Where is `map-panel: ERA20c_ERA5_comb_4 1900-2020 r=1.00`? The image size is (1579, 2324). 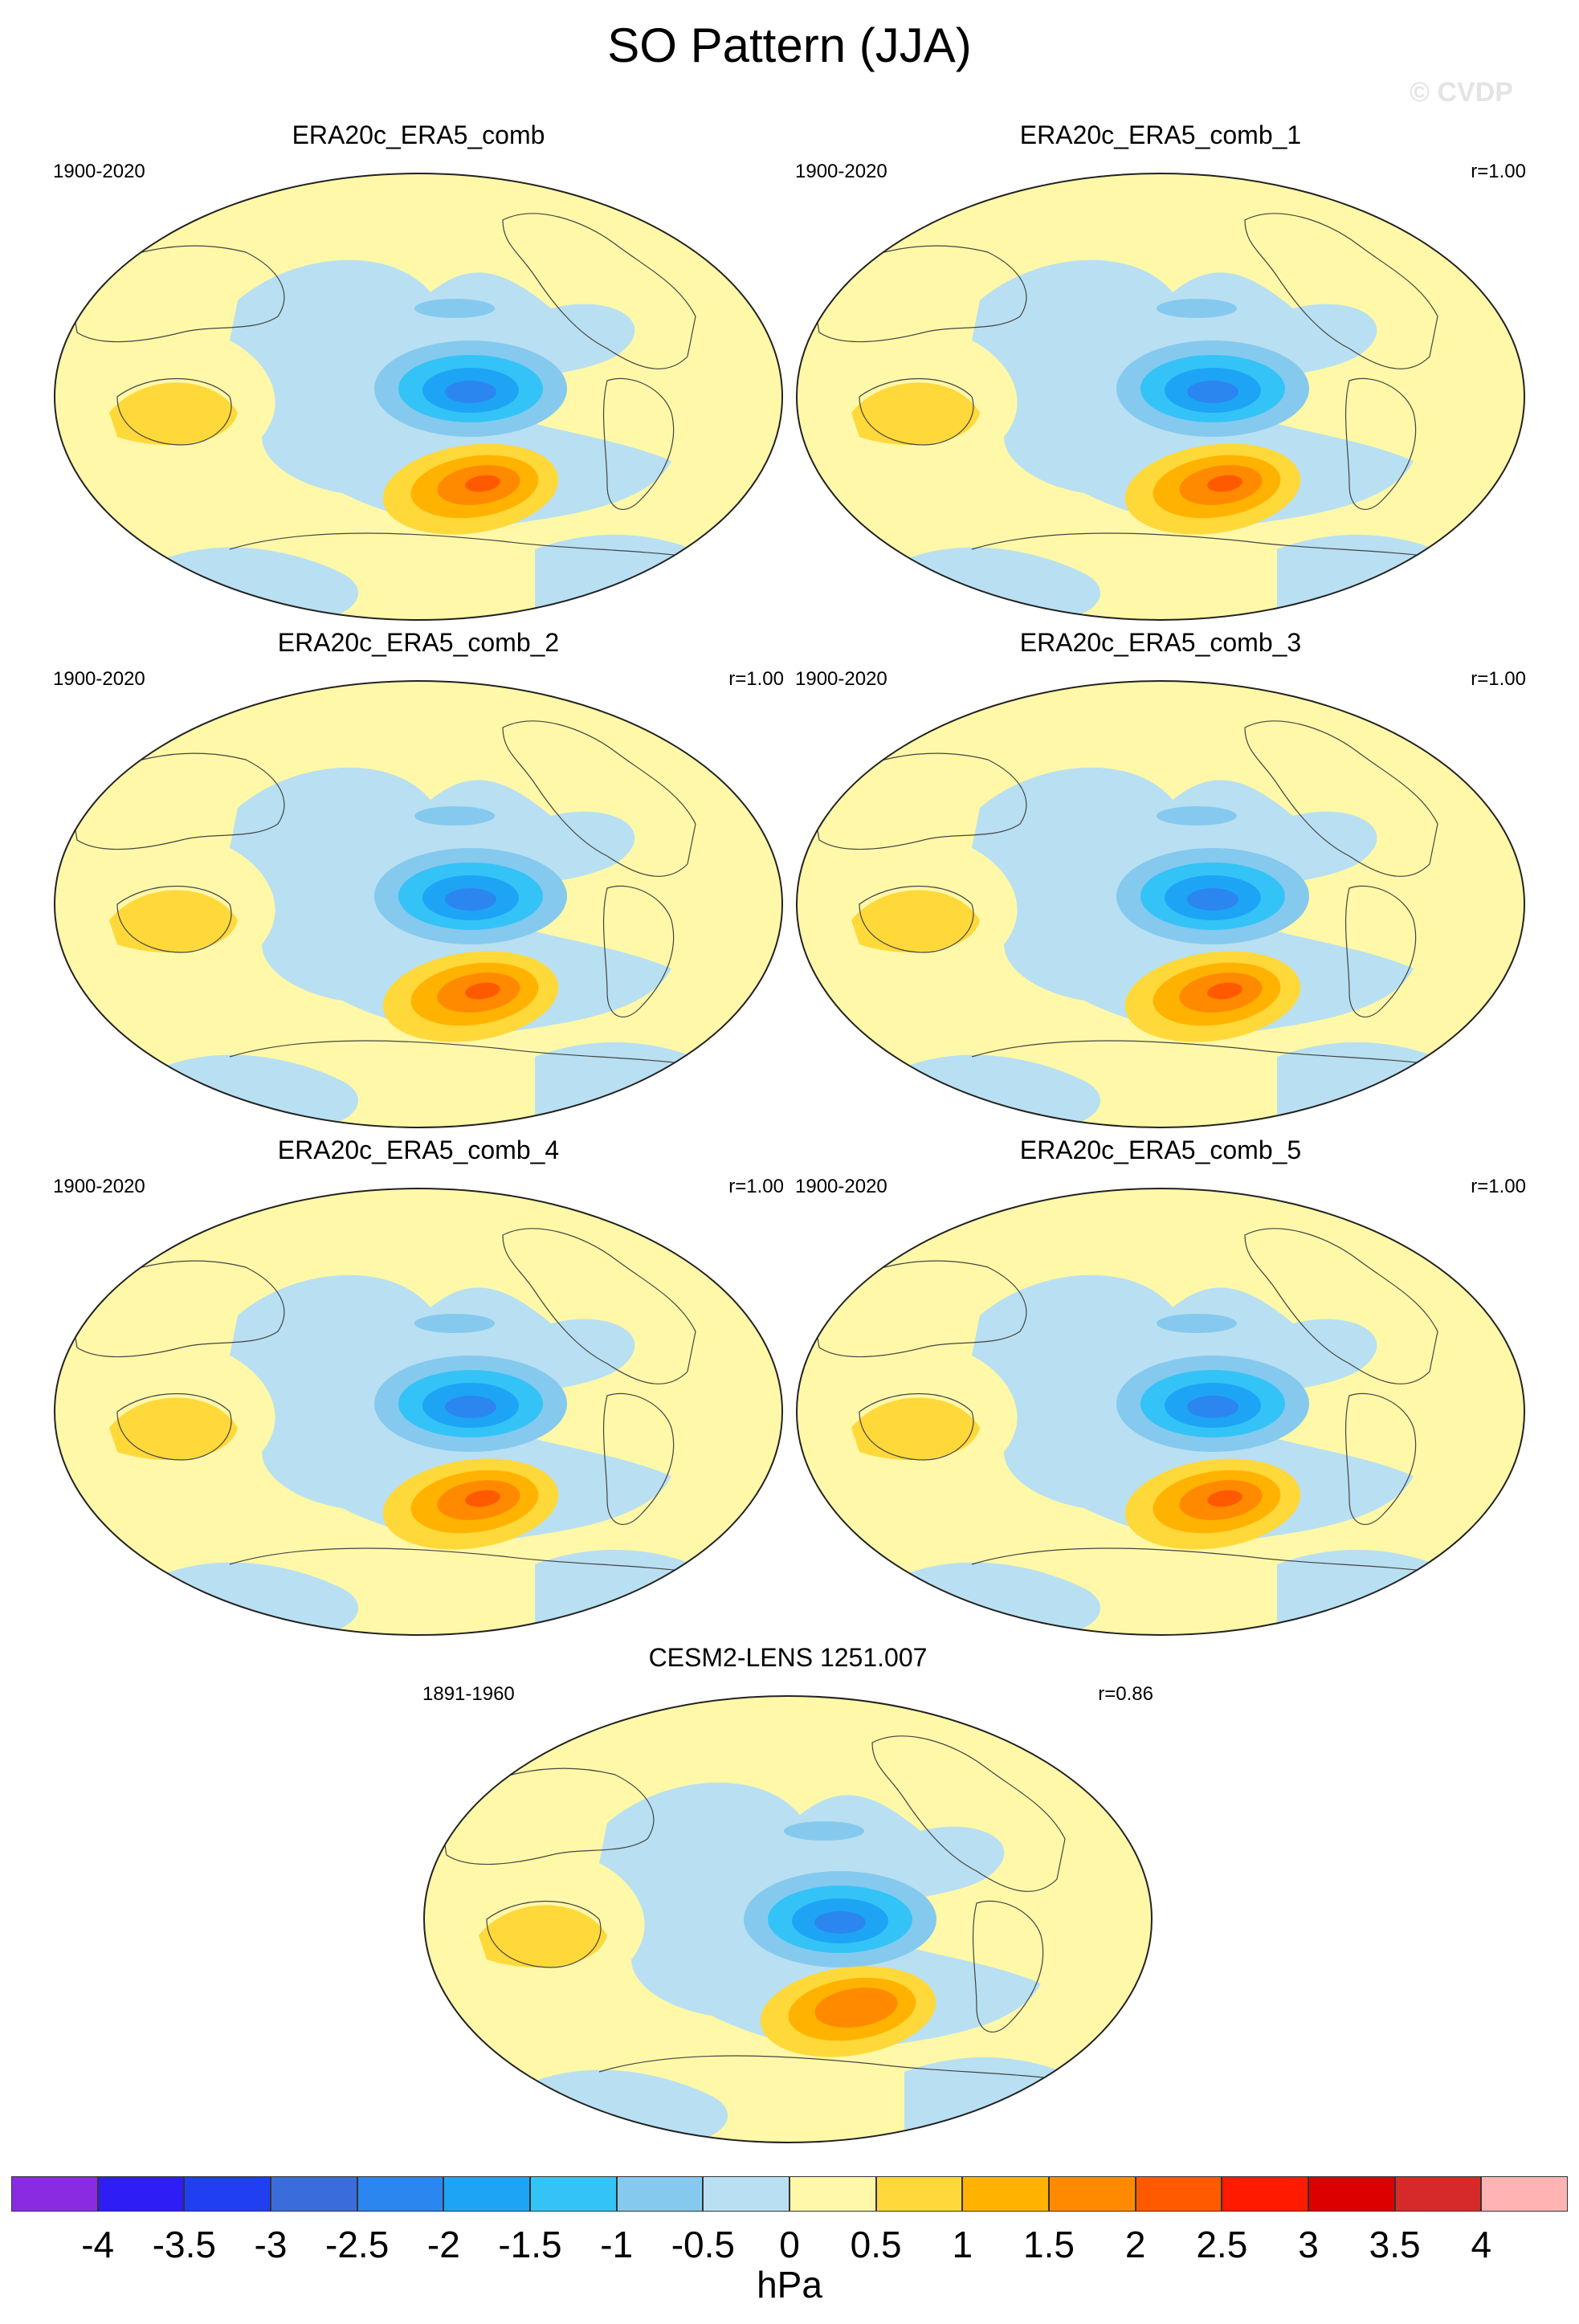
map-panel: ERA20c_ERA5_comb_4 1900-2020 r=1.00 is located at coordinates (418, 1388).